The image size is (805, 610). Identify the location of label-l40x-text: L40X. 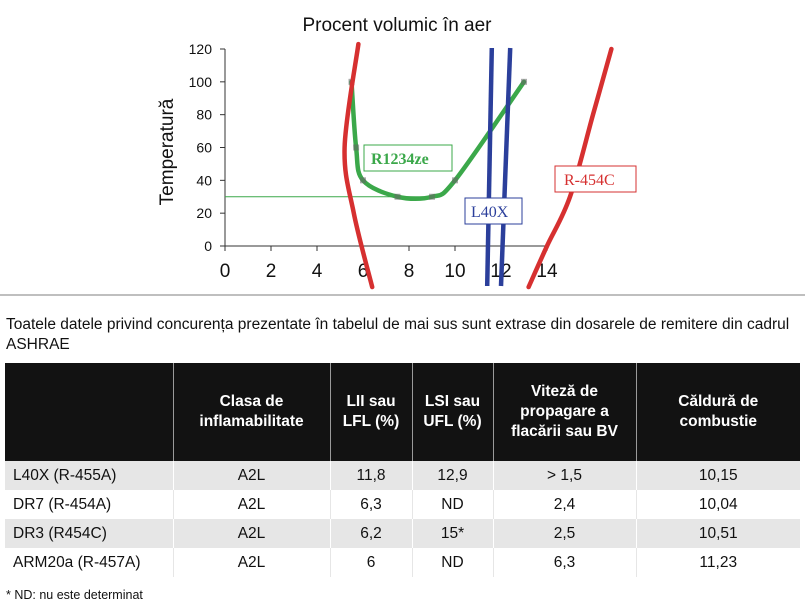
(490, 212).